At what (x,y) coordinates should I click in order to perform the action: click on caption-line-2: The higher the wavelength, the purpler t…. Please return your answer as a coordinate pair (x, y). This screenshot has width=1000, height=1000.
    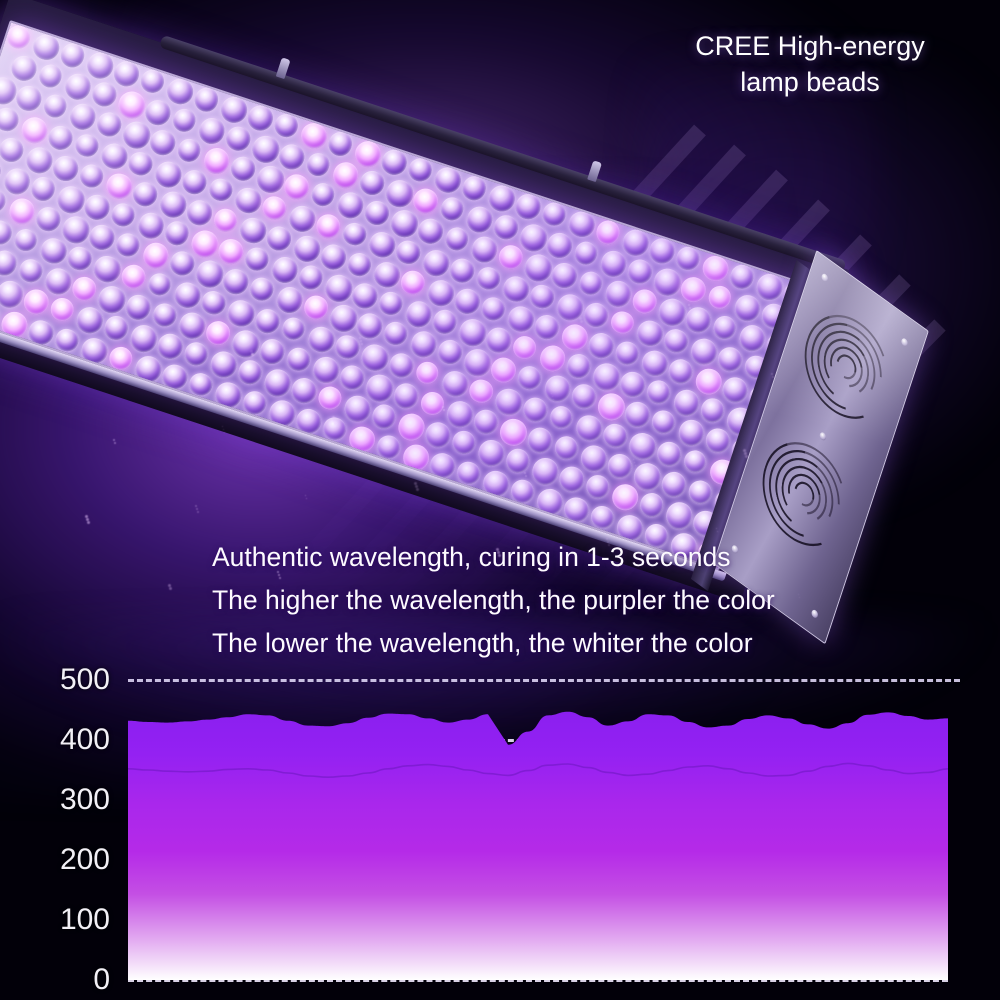
    Looking at the image, I should click on (493, 600).